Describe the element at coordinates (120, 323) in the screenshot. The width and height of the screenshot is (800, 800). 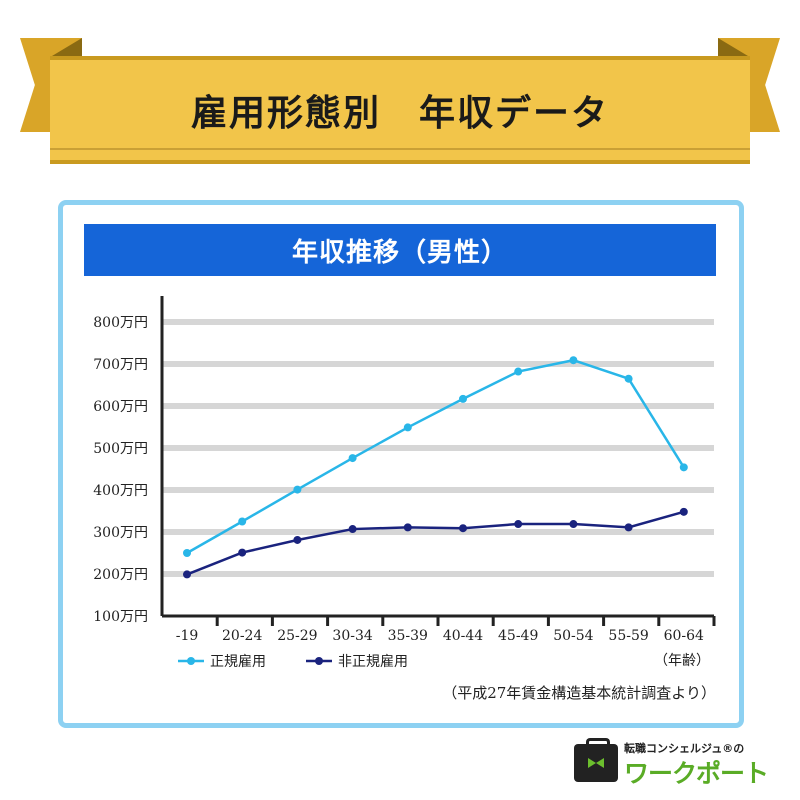
I see `y-tick-label: 800万円` at that location.